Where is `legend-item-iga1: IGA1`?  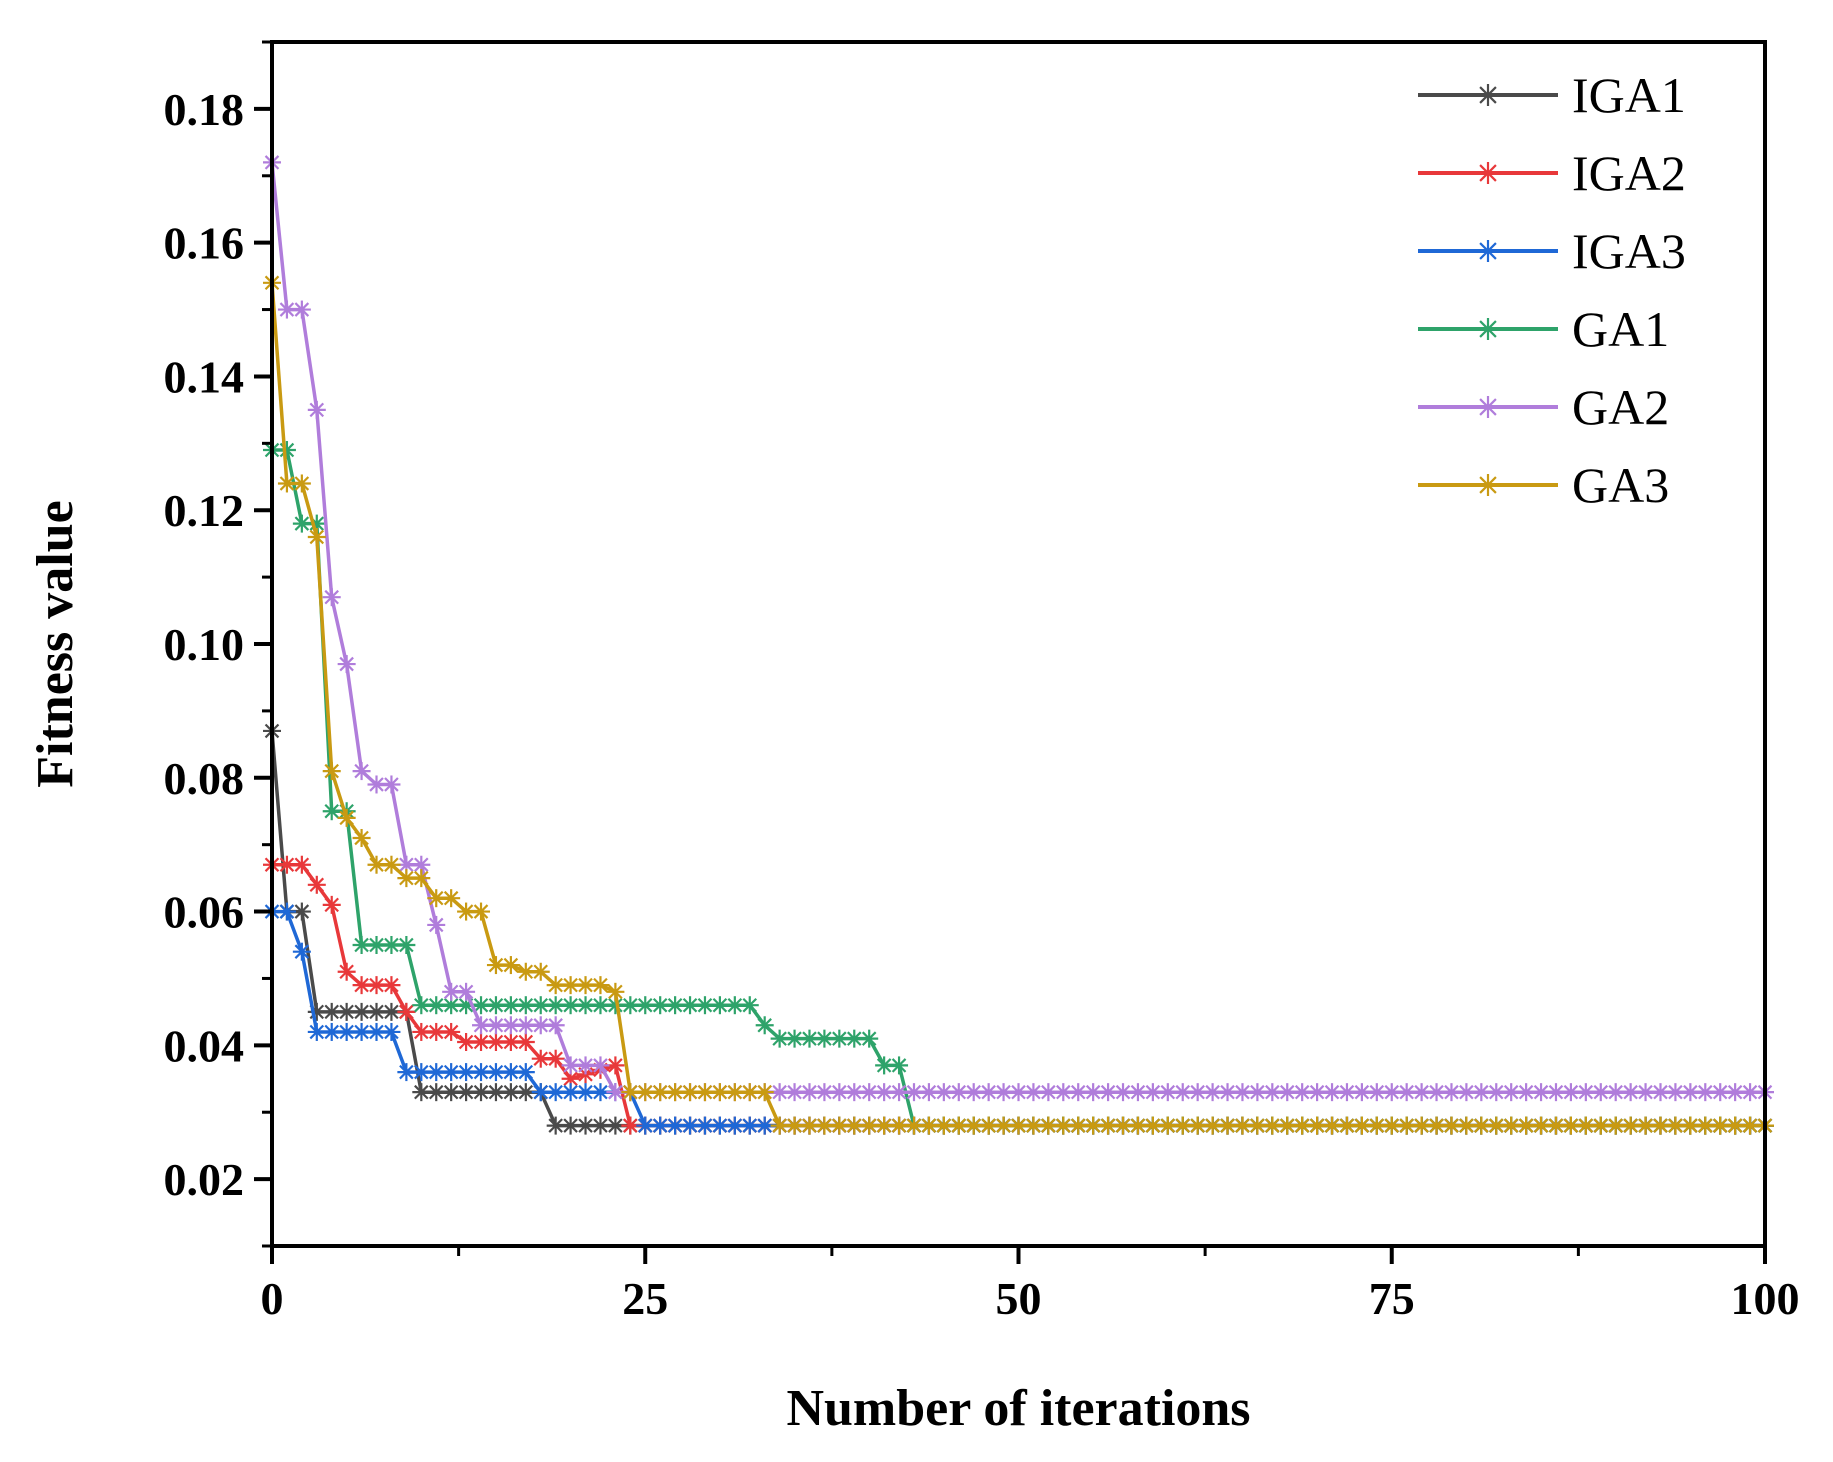
legend-item-iga1: IGA1 is located at coordinates (1552, 95).